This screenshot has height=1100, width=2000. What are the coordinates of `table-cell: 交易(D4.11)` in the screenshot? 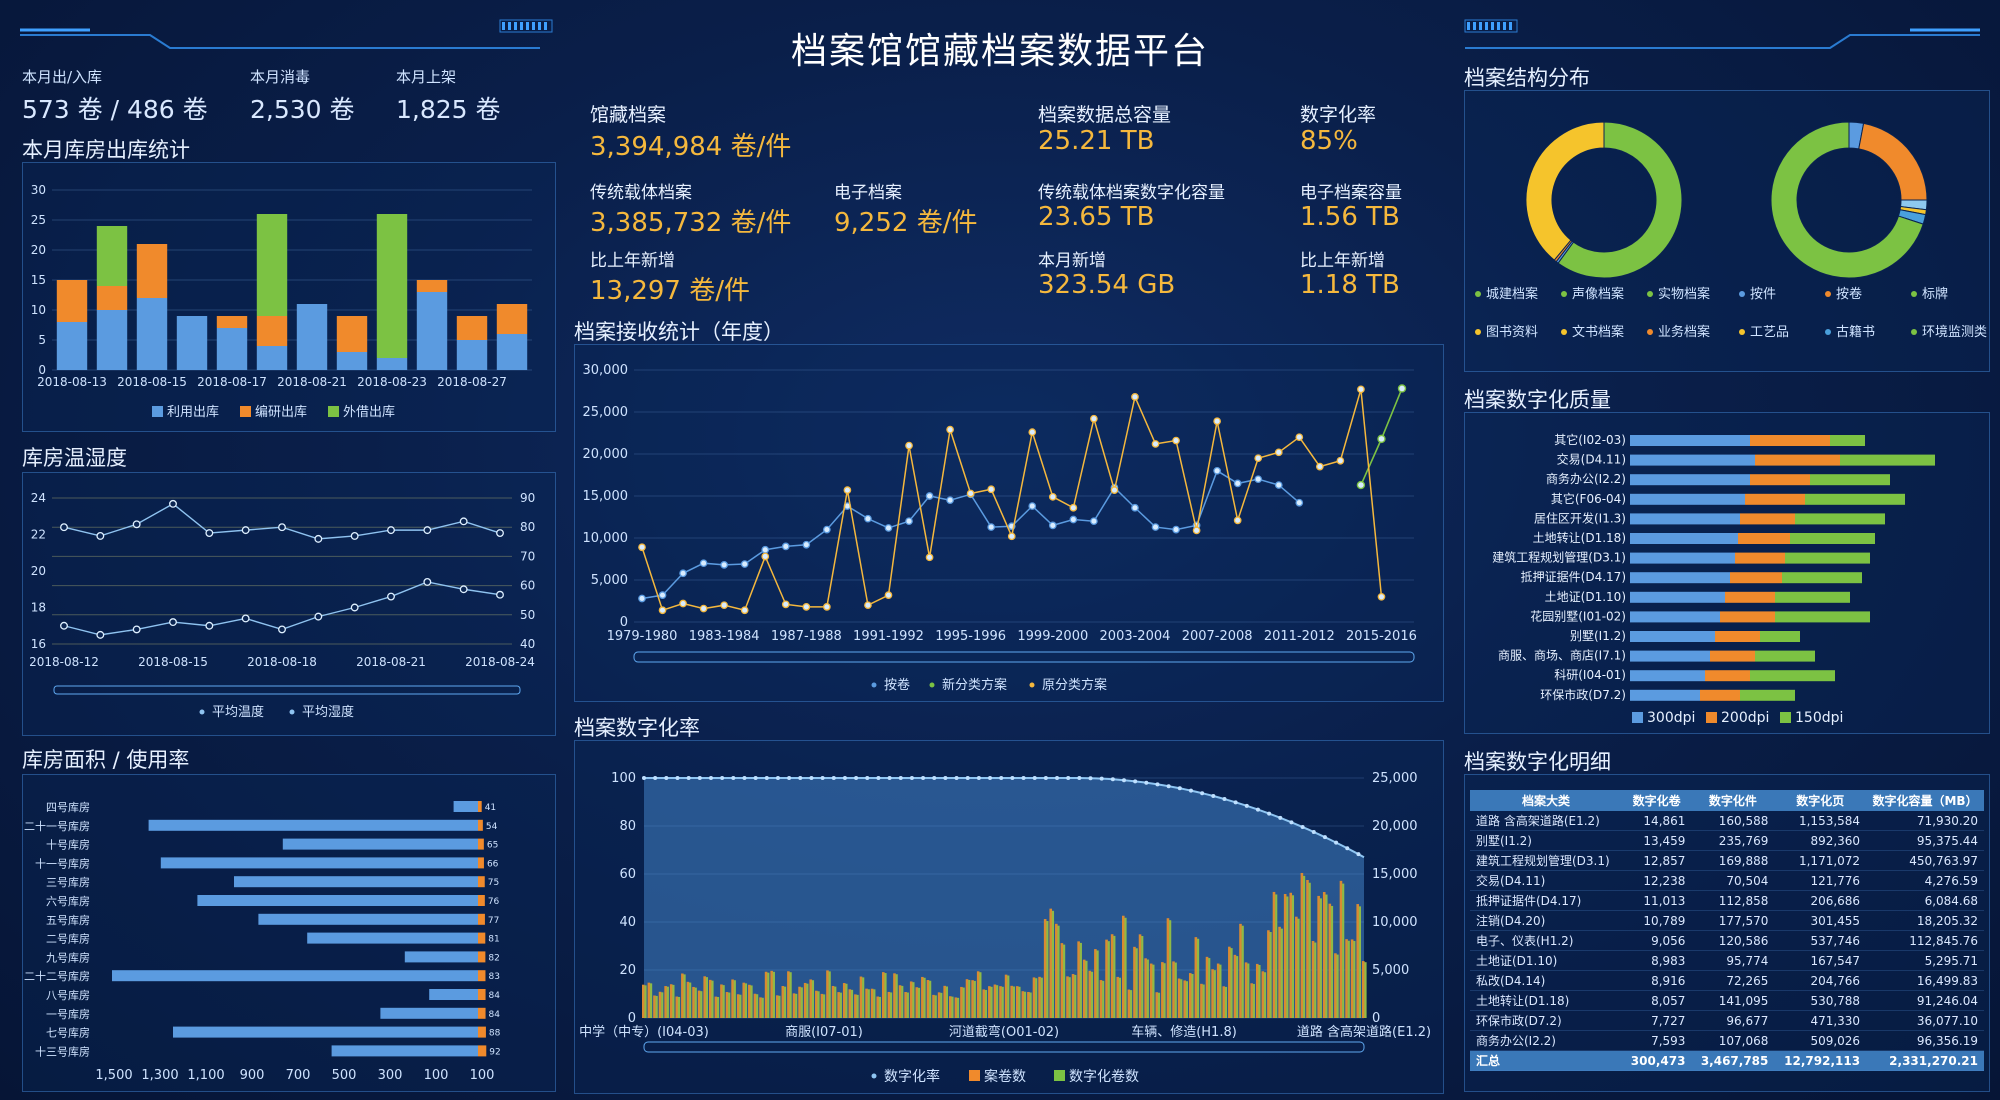 It's located at (1546, 880).